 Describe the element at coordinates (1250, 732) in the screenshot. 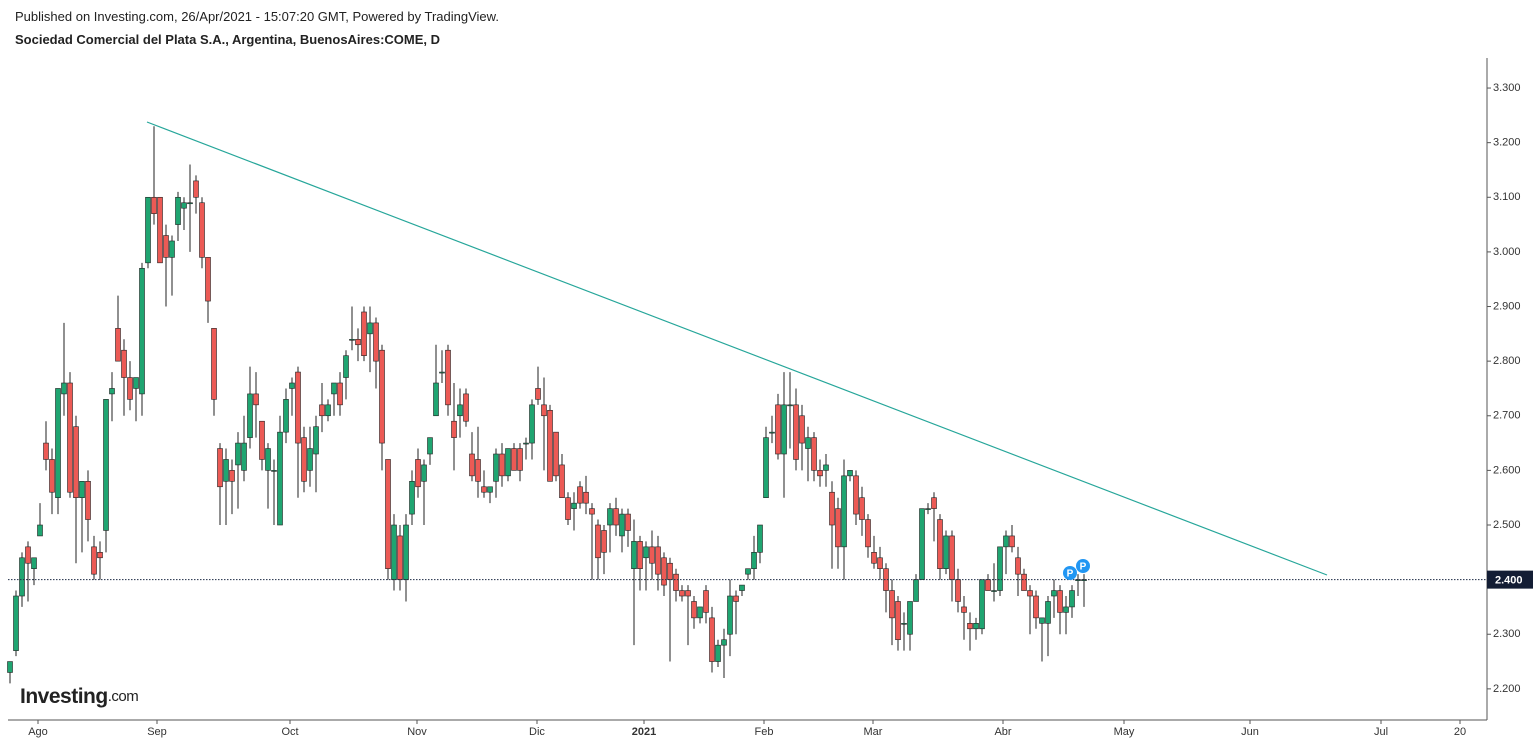

I see `x-tick-label: Jun` at that location.